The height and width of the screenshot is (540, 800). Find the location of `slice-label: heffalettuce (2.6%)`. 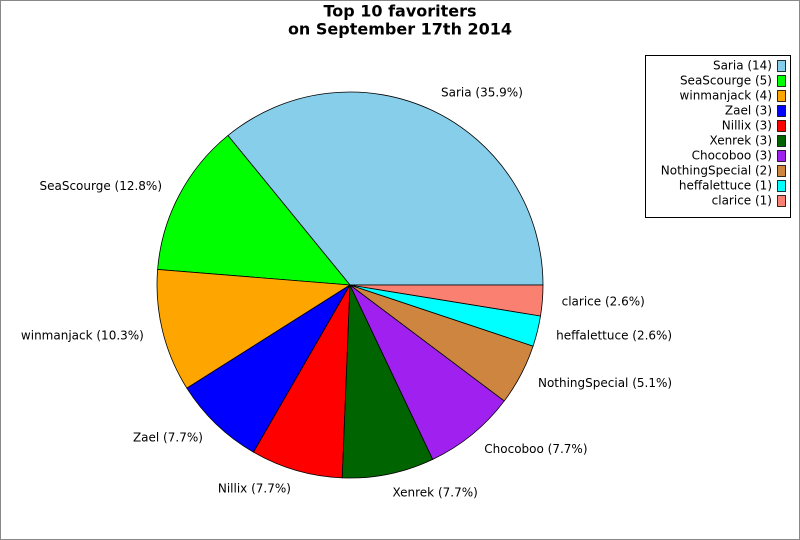

slice-label: heffalettuce (2.6%) is located at coordinates (614, 335).